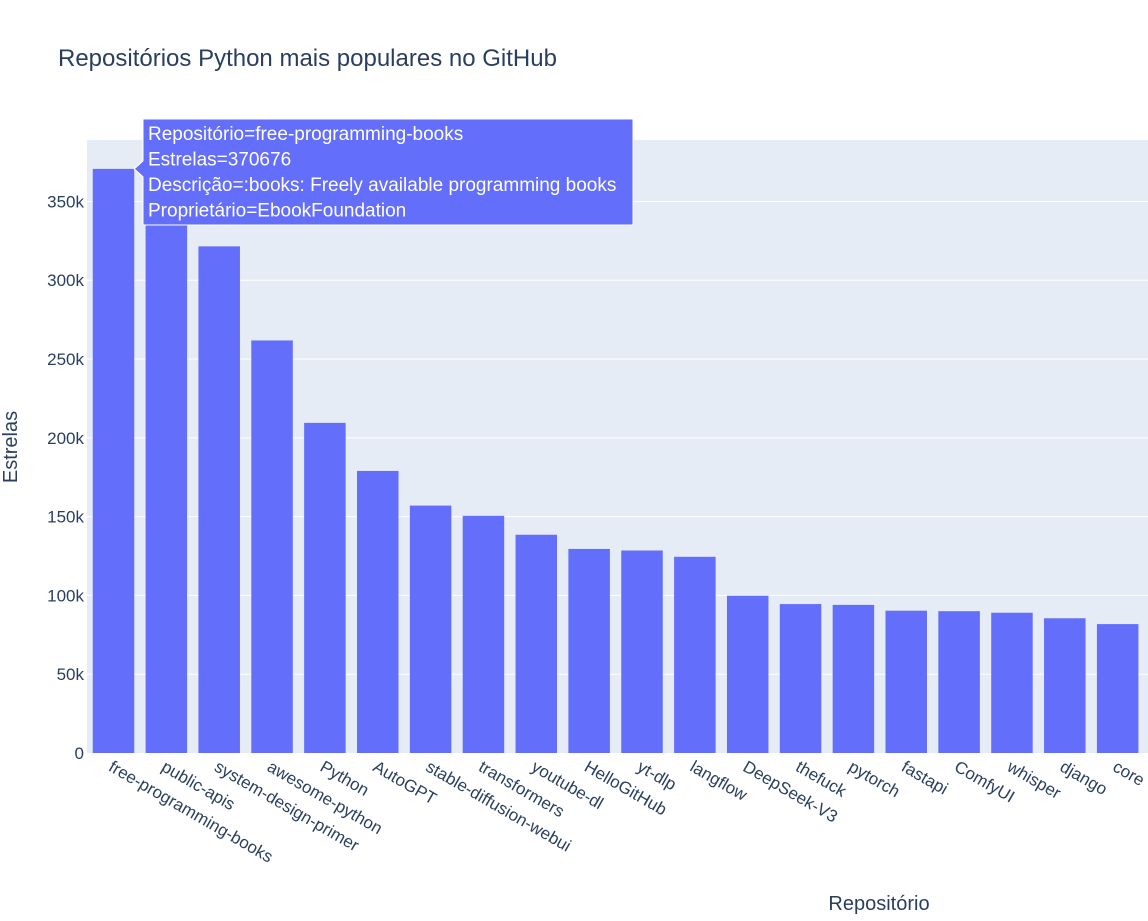  I want to click on y-axis-title: Estrelas, so click(11, 447).